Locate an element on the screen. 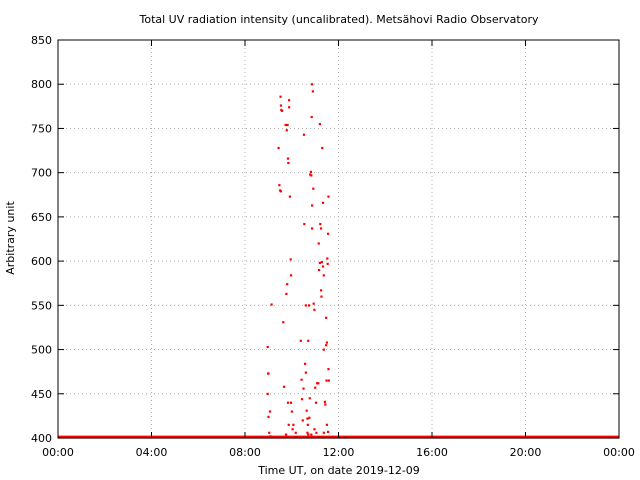 This screenshot has width=640, height=480. y-tick-label: 800 is located at coordinates (41, 84).